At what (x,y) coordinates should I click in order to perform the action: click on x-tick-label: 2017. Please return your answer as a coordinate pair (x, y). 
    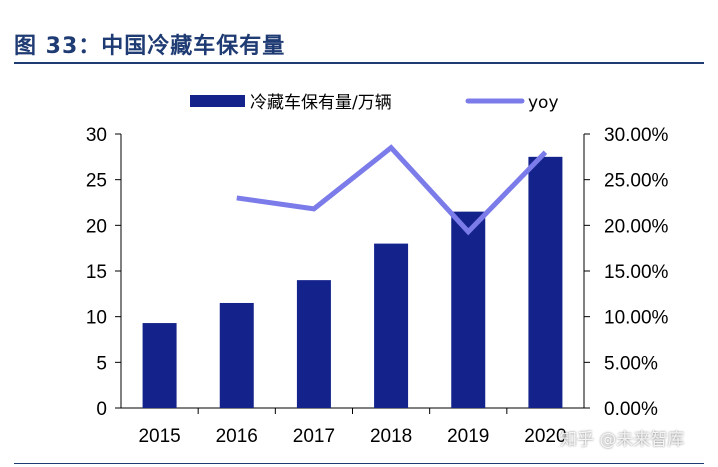
    Looking at the image, I should click on (314, 436).